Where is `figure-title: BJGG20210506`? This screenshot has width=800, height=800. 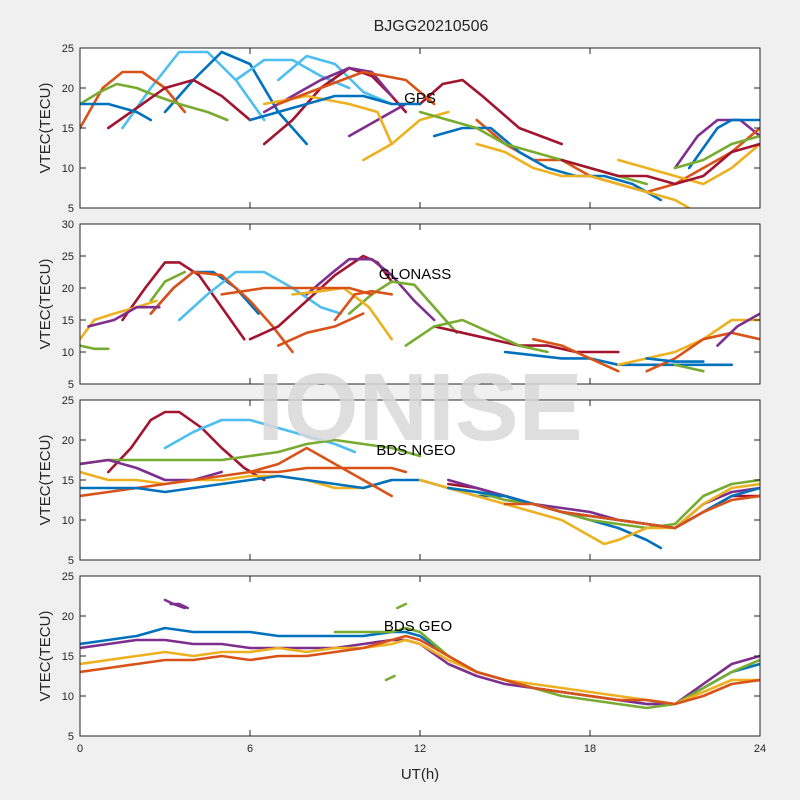 figure-title: BJGG20210506 is located at coordinates (431, 26).